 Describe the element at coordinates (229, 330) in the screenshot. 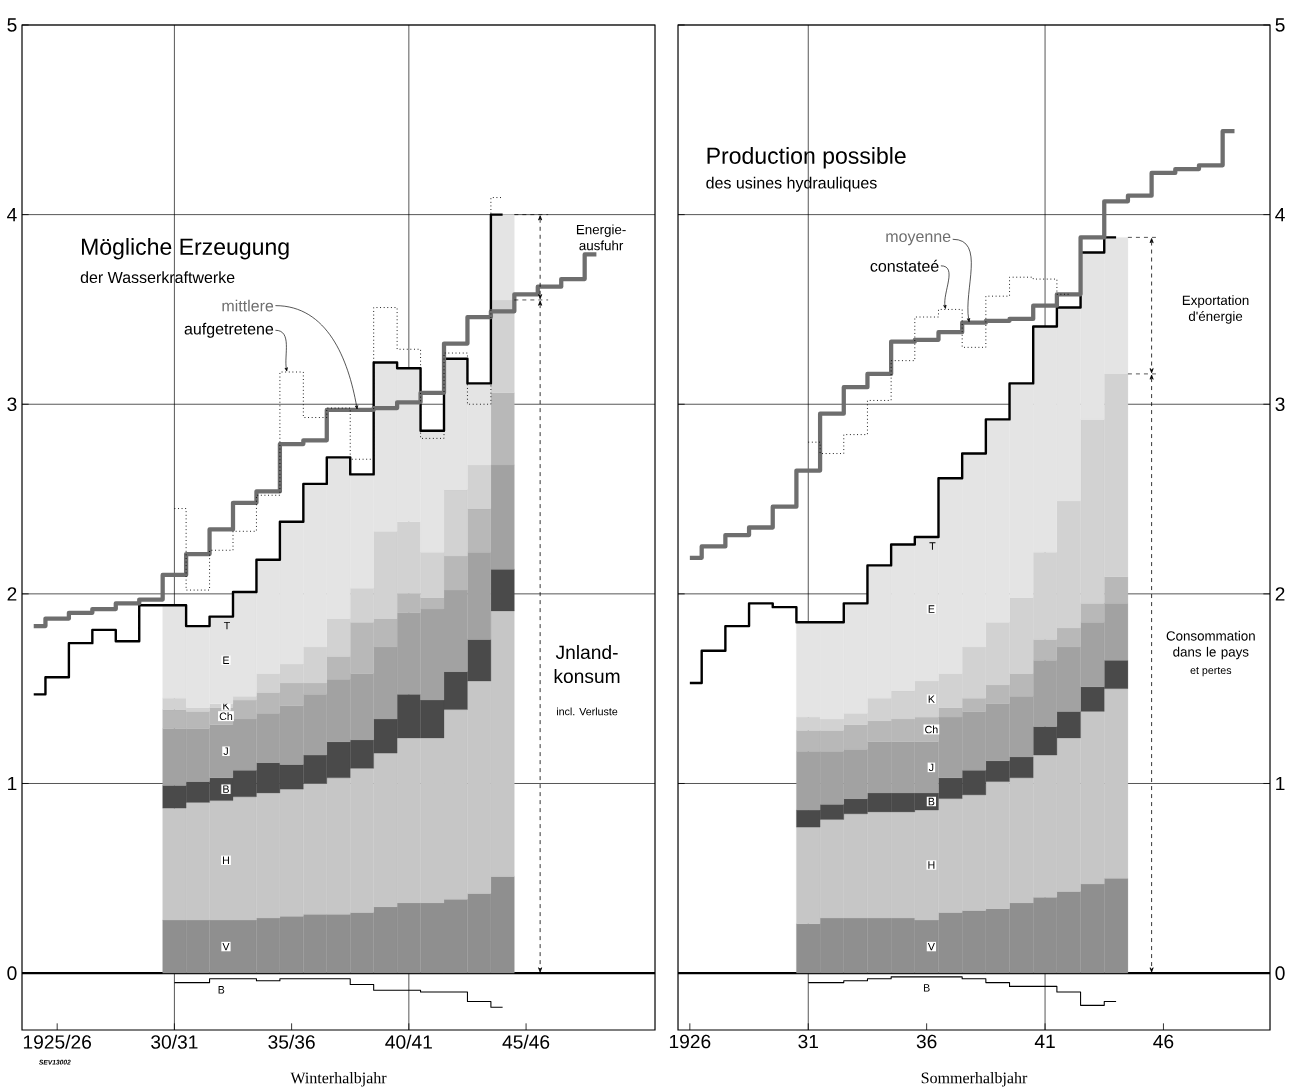

I see `text: aufgetretene` at that location.